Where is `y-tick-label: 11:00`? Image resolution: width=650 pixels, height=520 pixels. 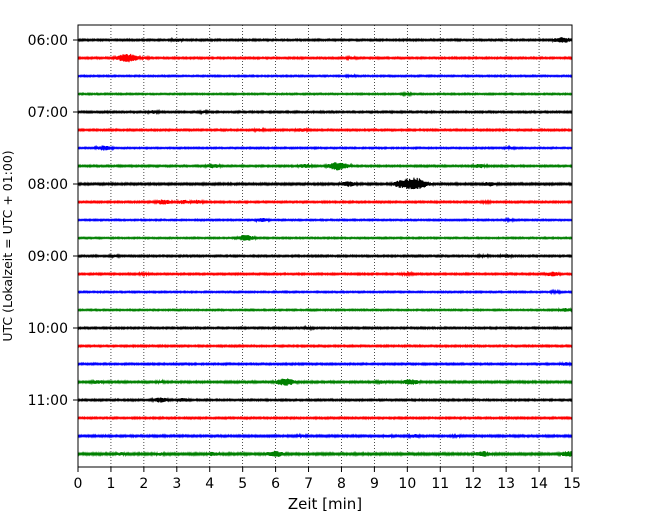 y-tick-label: 11:00 is located at coordinates (48, 401).